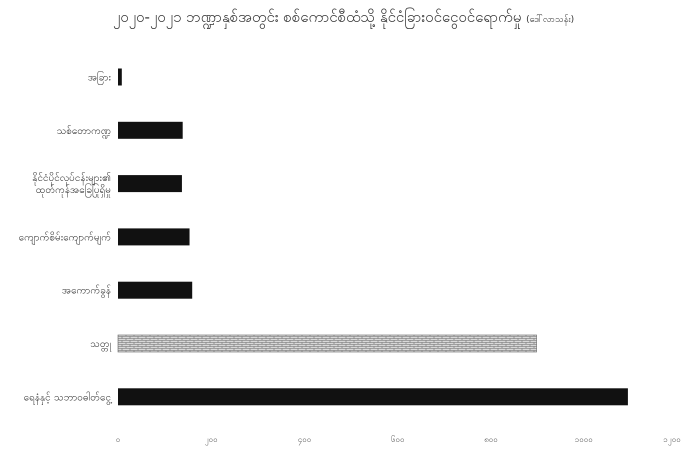 This screenshot has width=687, height=451. Describe the element at coordinates (69, 397) in the screenshot. I see `category-label-6: ရေနံနှင့် သဘာဝဓါတ်ငွေ့` at that location.